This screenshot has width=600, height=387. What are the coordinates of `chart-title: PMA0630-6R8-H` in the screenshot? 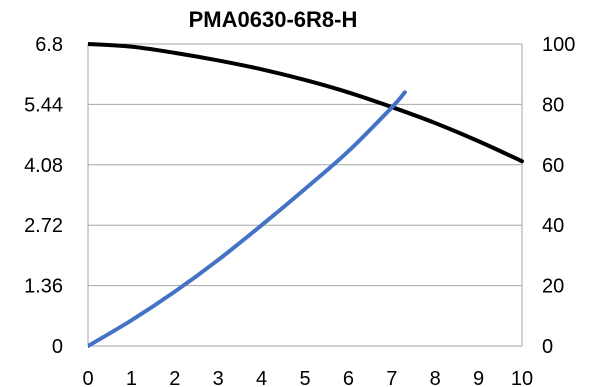 It's located at (273, 19).